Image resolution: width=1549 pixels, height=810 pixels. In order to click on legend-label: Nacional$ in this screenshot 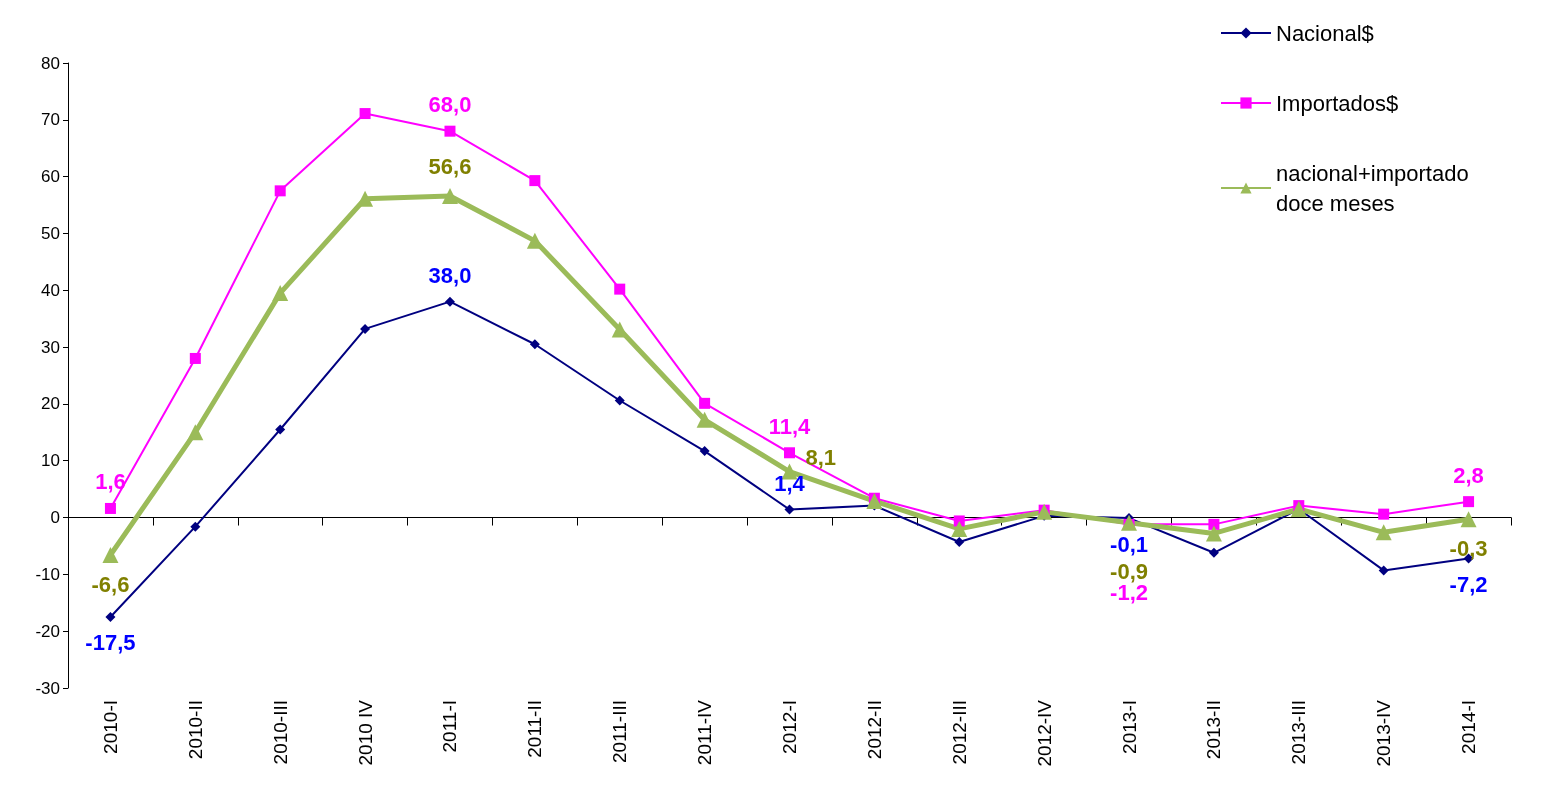, I will do `click(1325, 33)`.